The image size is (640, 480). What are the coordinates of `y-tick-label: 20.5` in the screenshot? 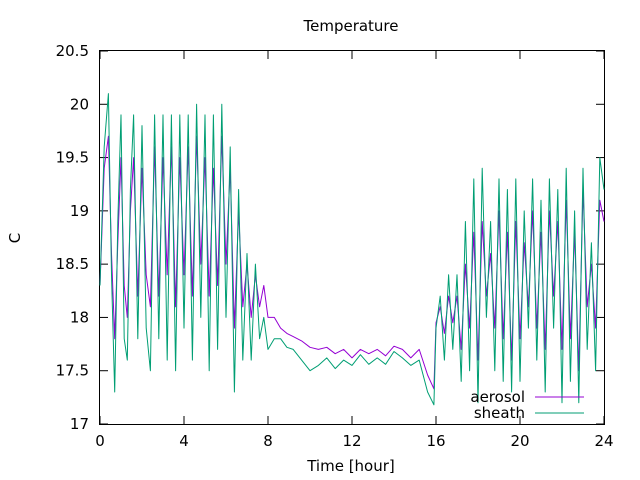 It's located at (72, 51).